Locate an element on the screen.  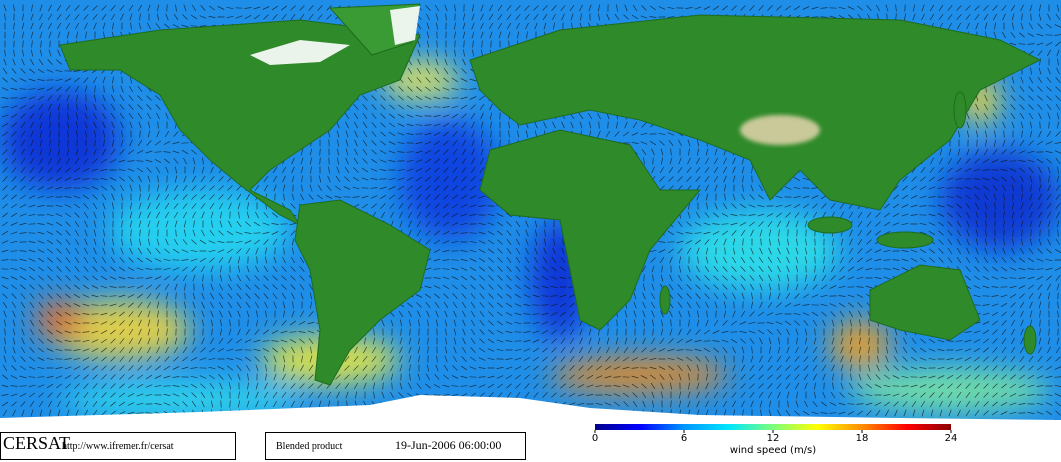
product: Blended product is located at coordinates (309, 446).